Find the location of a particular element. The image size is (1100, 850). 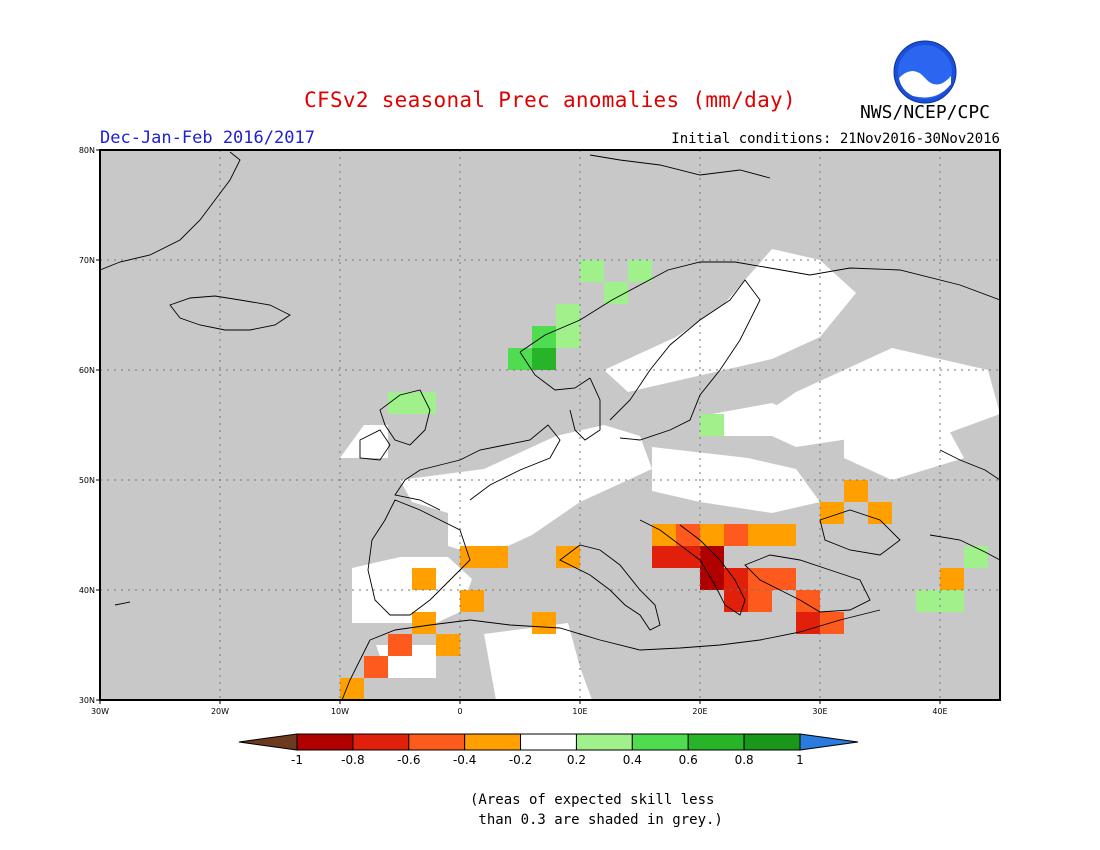

map-title: CFSv2 seasonal Prec anomalies (mm/day) is located at coordinates (550, 100).